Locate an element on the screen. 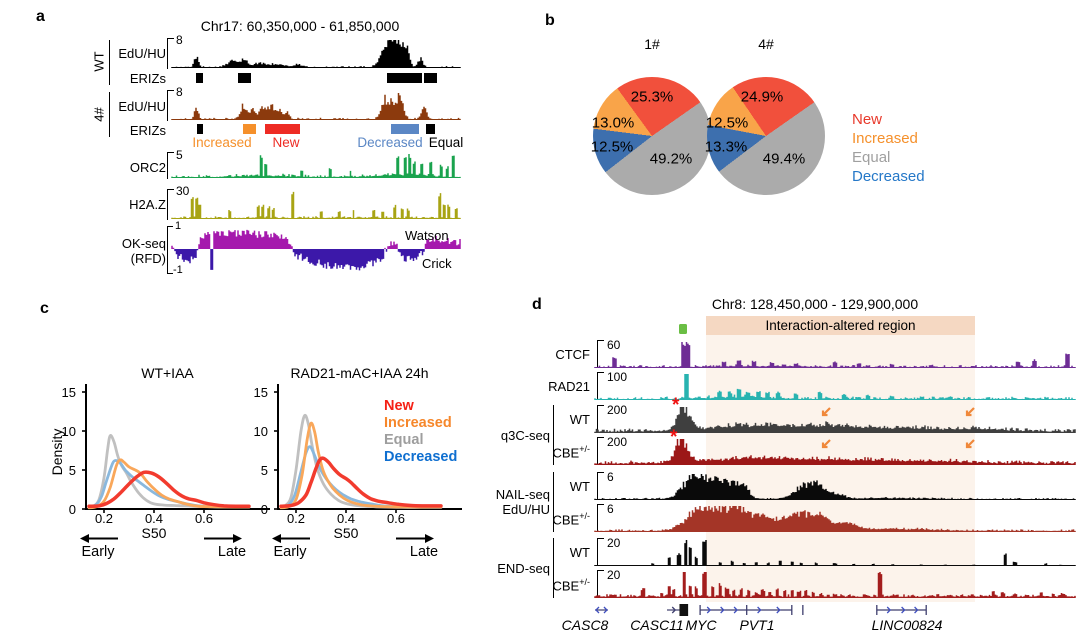 The image size is (1080, 640). edu-4-scale: 8 is located at coordinates (179, 92).